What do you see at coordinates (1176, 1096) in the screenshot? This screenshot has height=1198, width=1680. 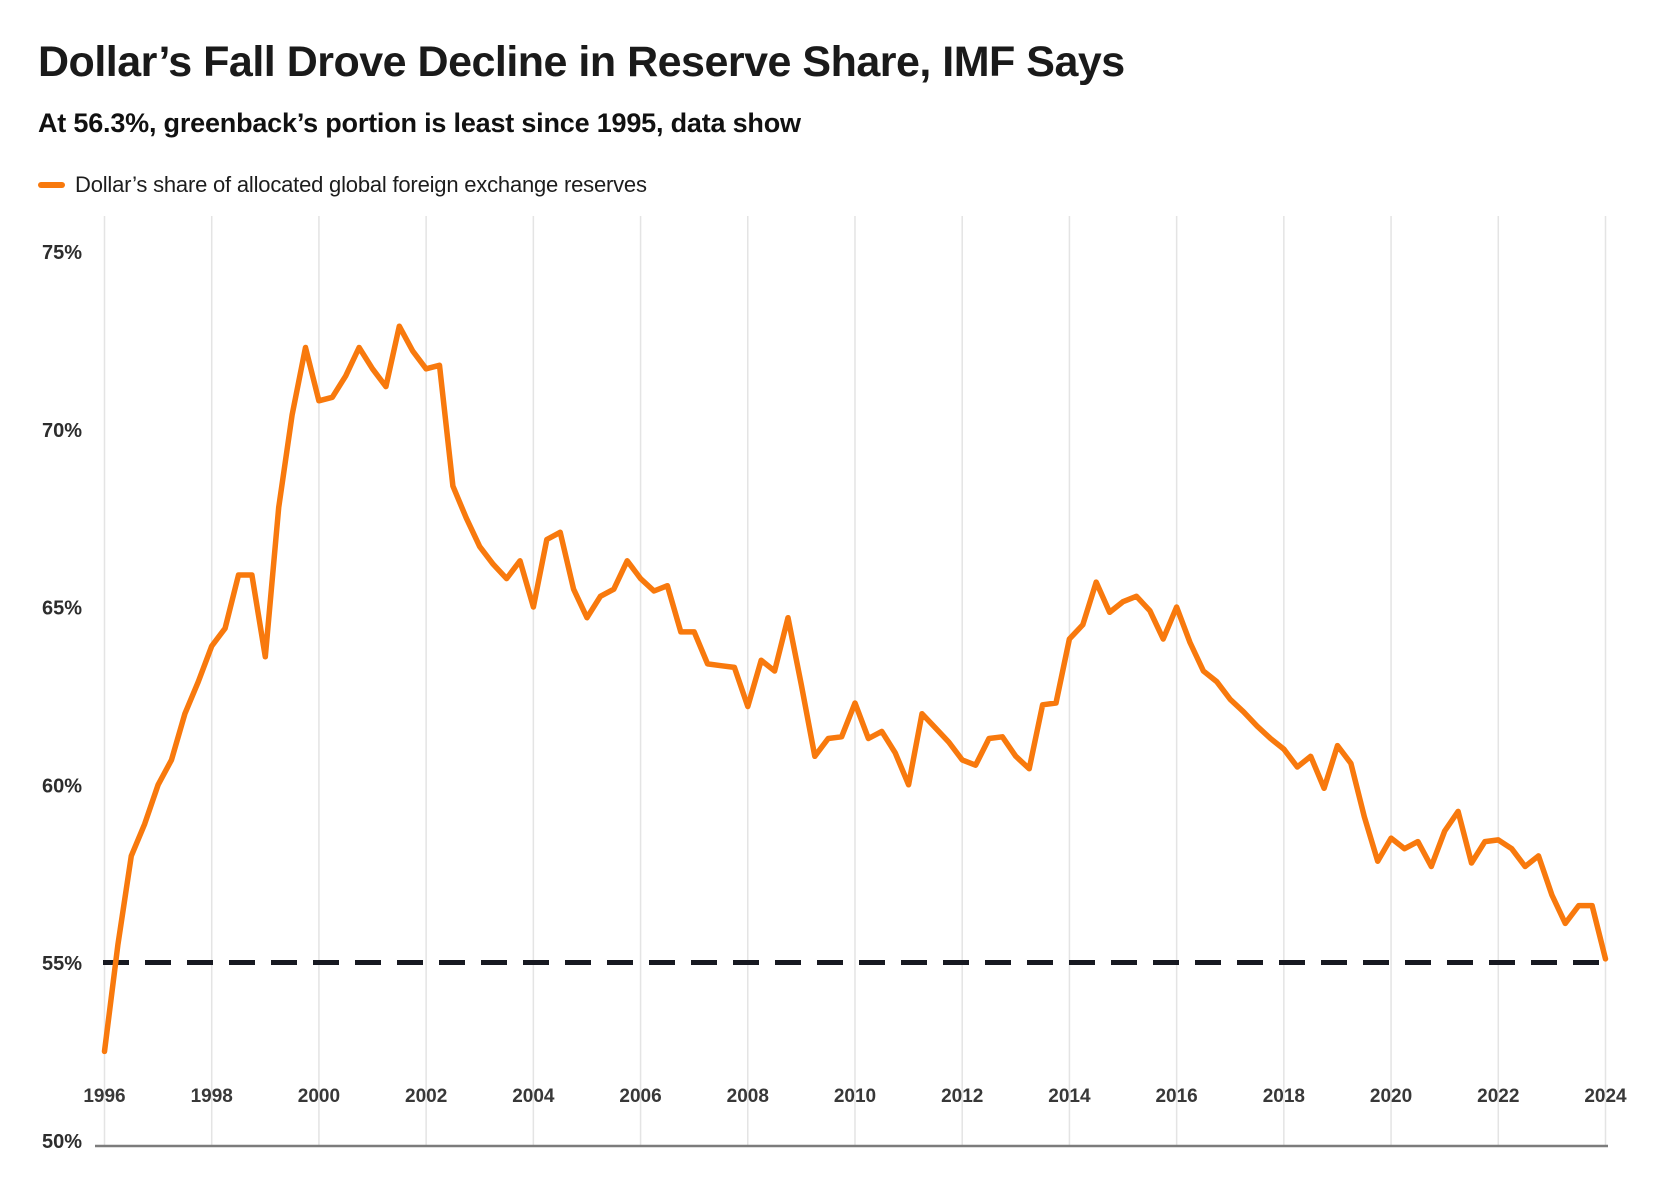 I see `x-tick-label: 2016` at bounding box center [1176, 1096].